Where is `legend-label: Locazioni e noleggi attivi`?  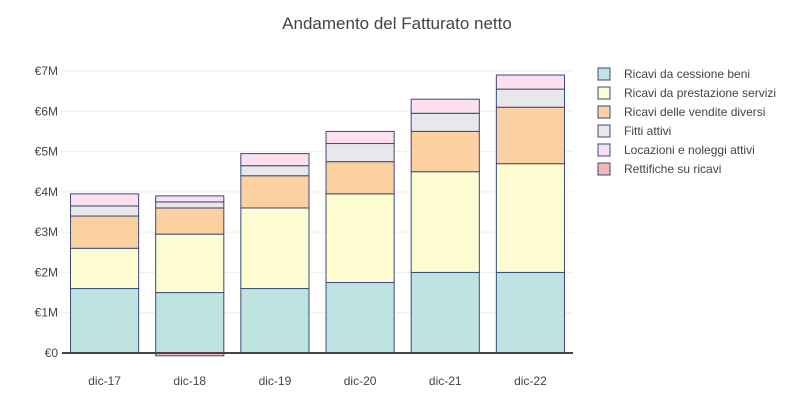 legend-label: Locazioni e noleggi attivi is located at coordinates (689, 150).